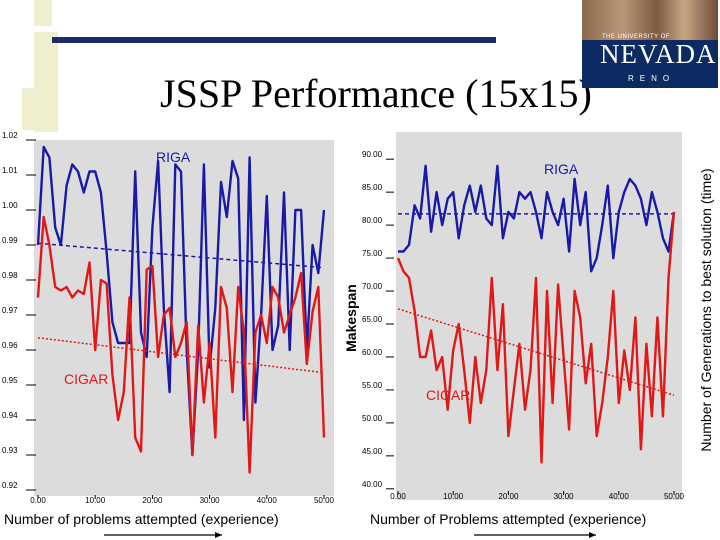  I want to click on chart-2-cigar-trend-line, so click(536, 352).